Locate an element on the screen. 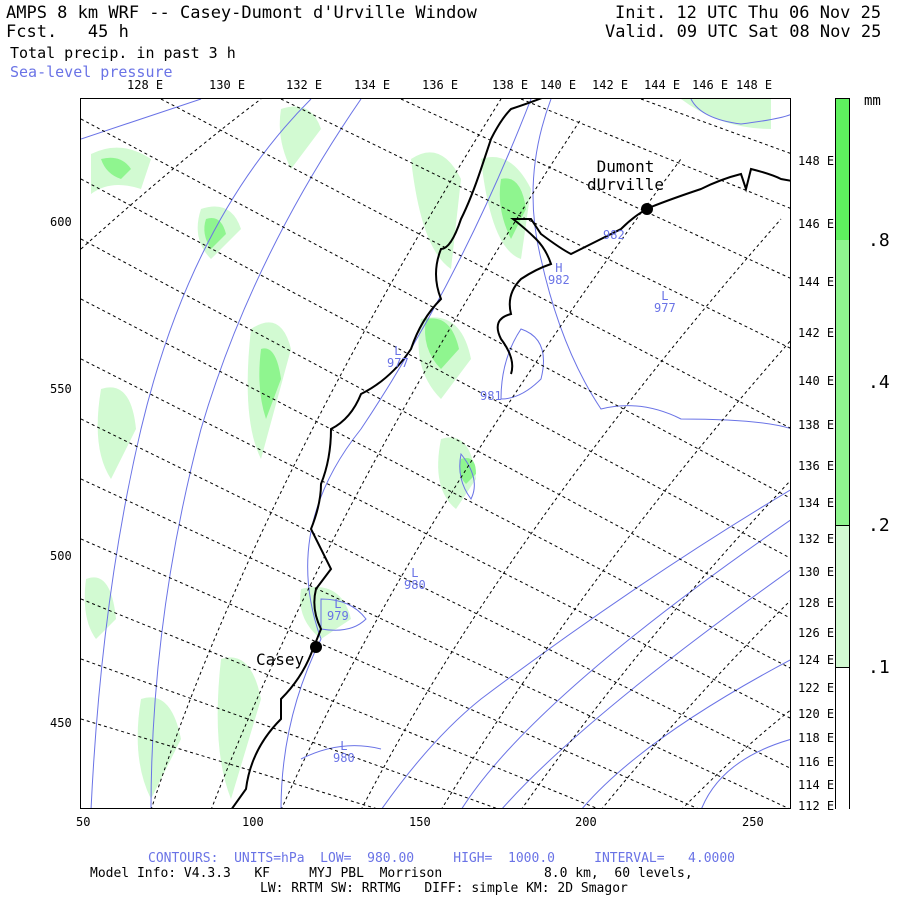  pressure-label: 981 is located at coordinates (491, 396).